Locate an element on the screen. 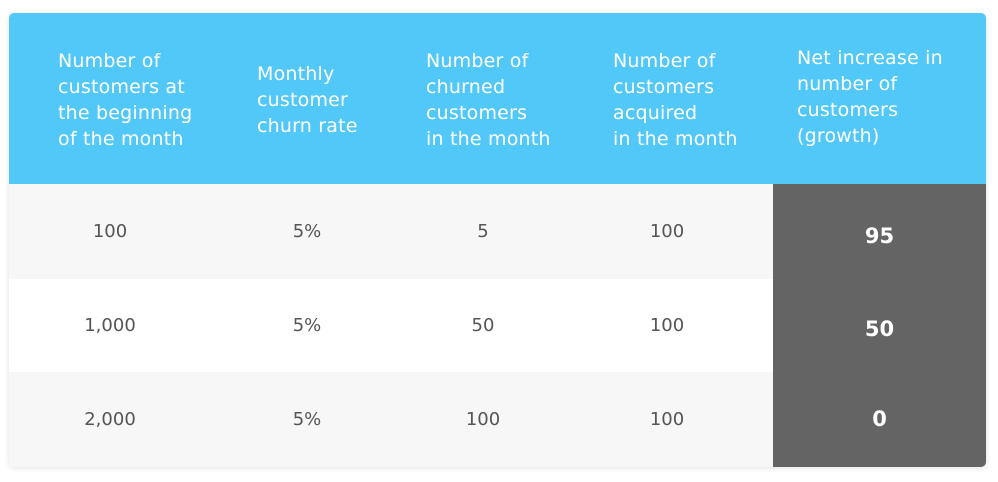  table-row: 1,000 5% 50 100 is located at coordinates (391, 325).